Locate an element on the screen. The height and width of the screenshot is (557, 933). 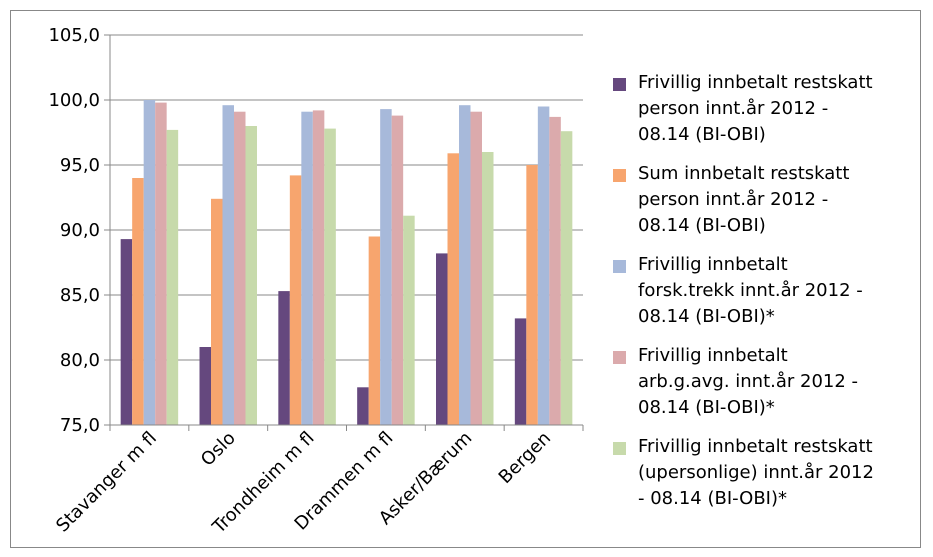
y-tick-label: 95,0 is located at coordinates (80, 165).